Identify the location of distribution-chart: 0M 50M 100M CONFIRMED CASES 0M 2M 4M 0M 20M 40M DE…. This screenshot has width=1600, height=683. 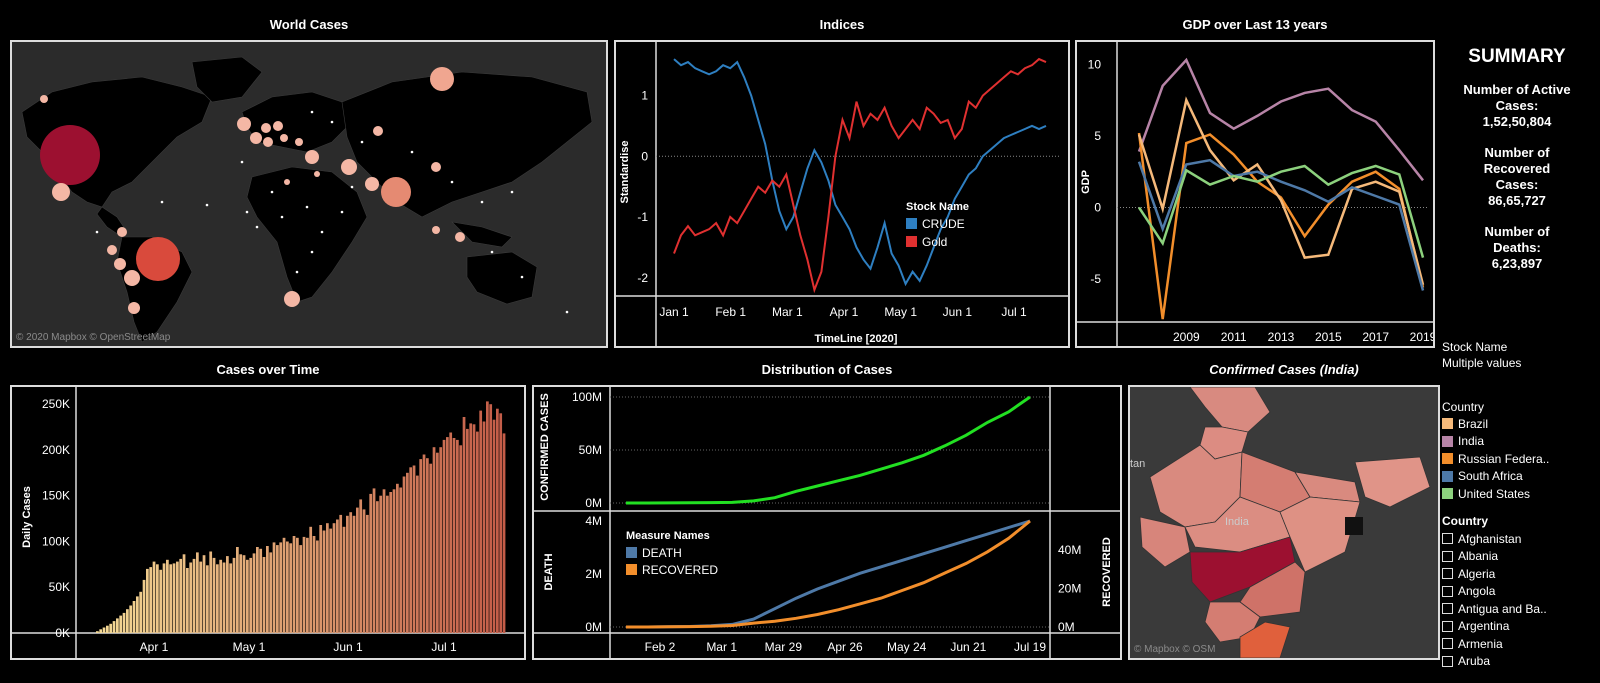
(827, 522).